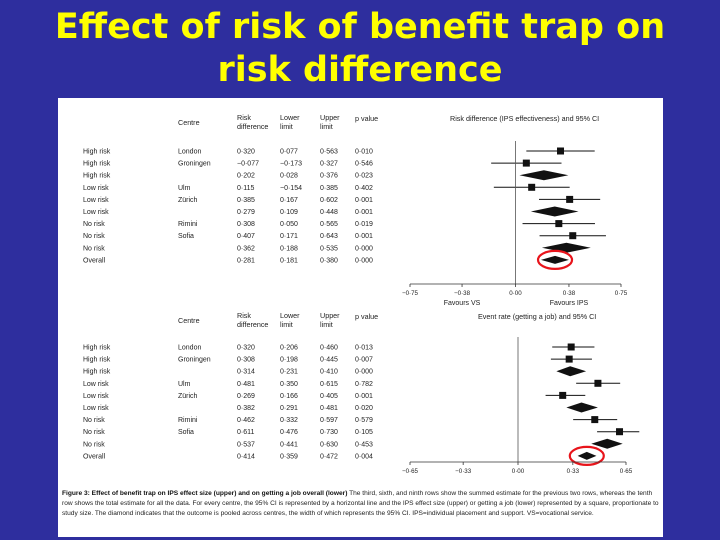  I want to click on lower-row-1-centre: London, so click(189, 348).